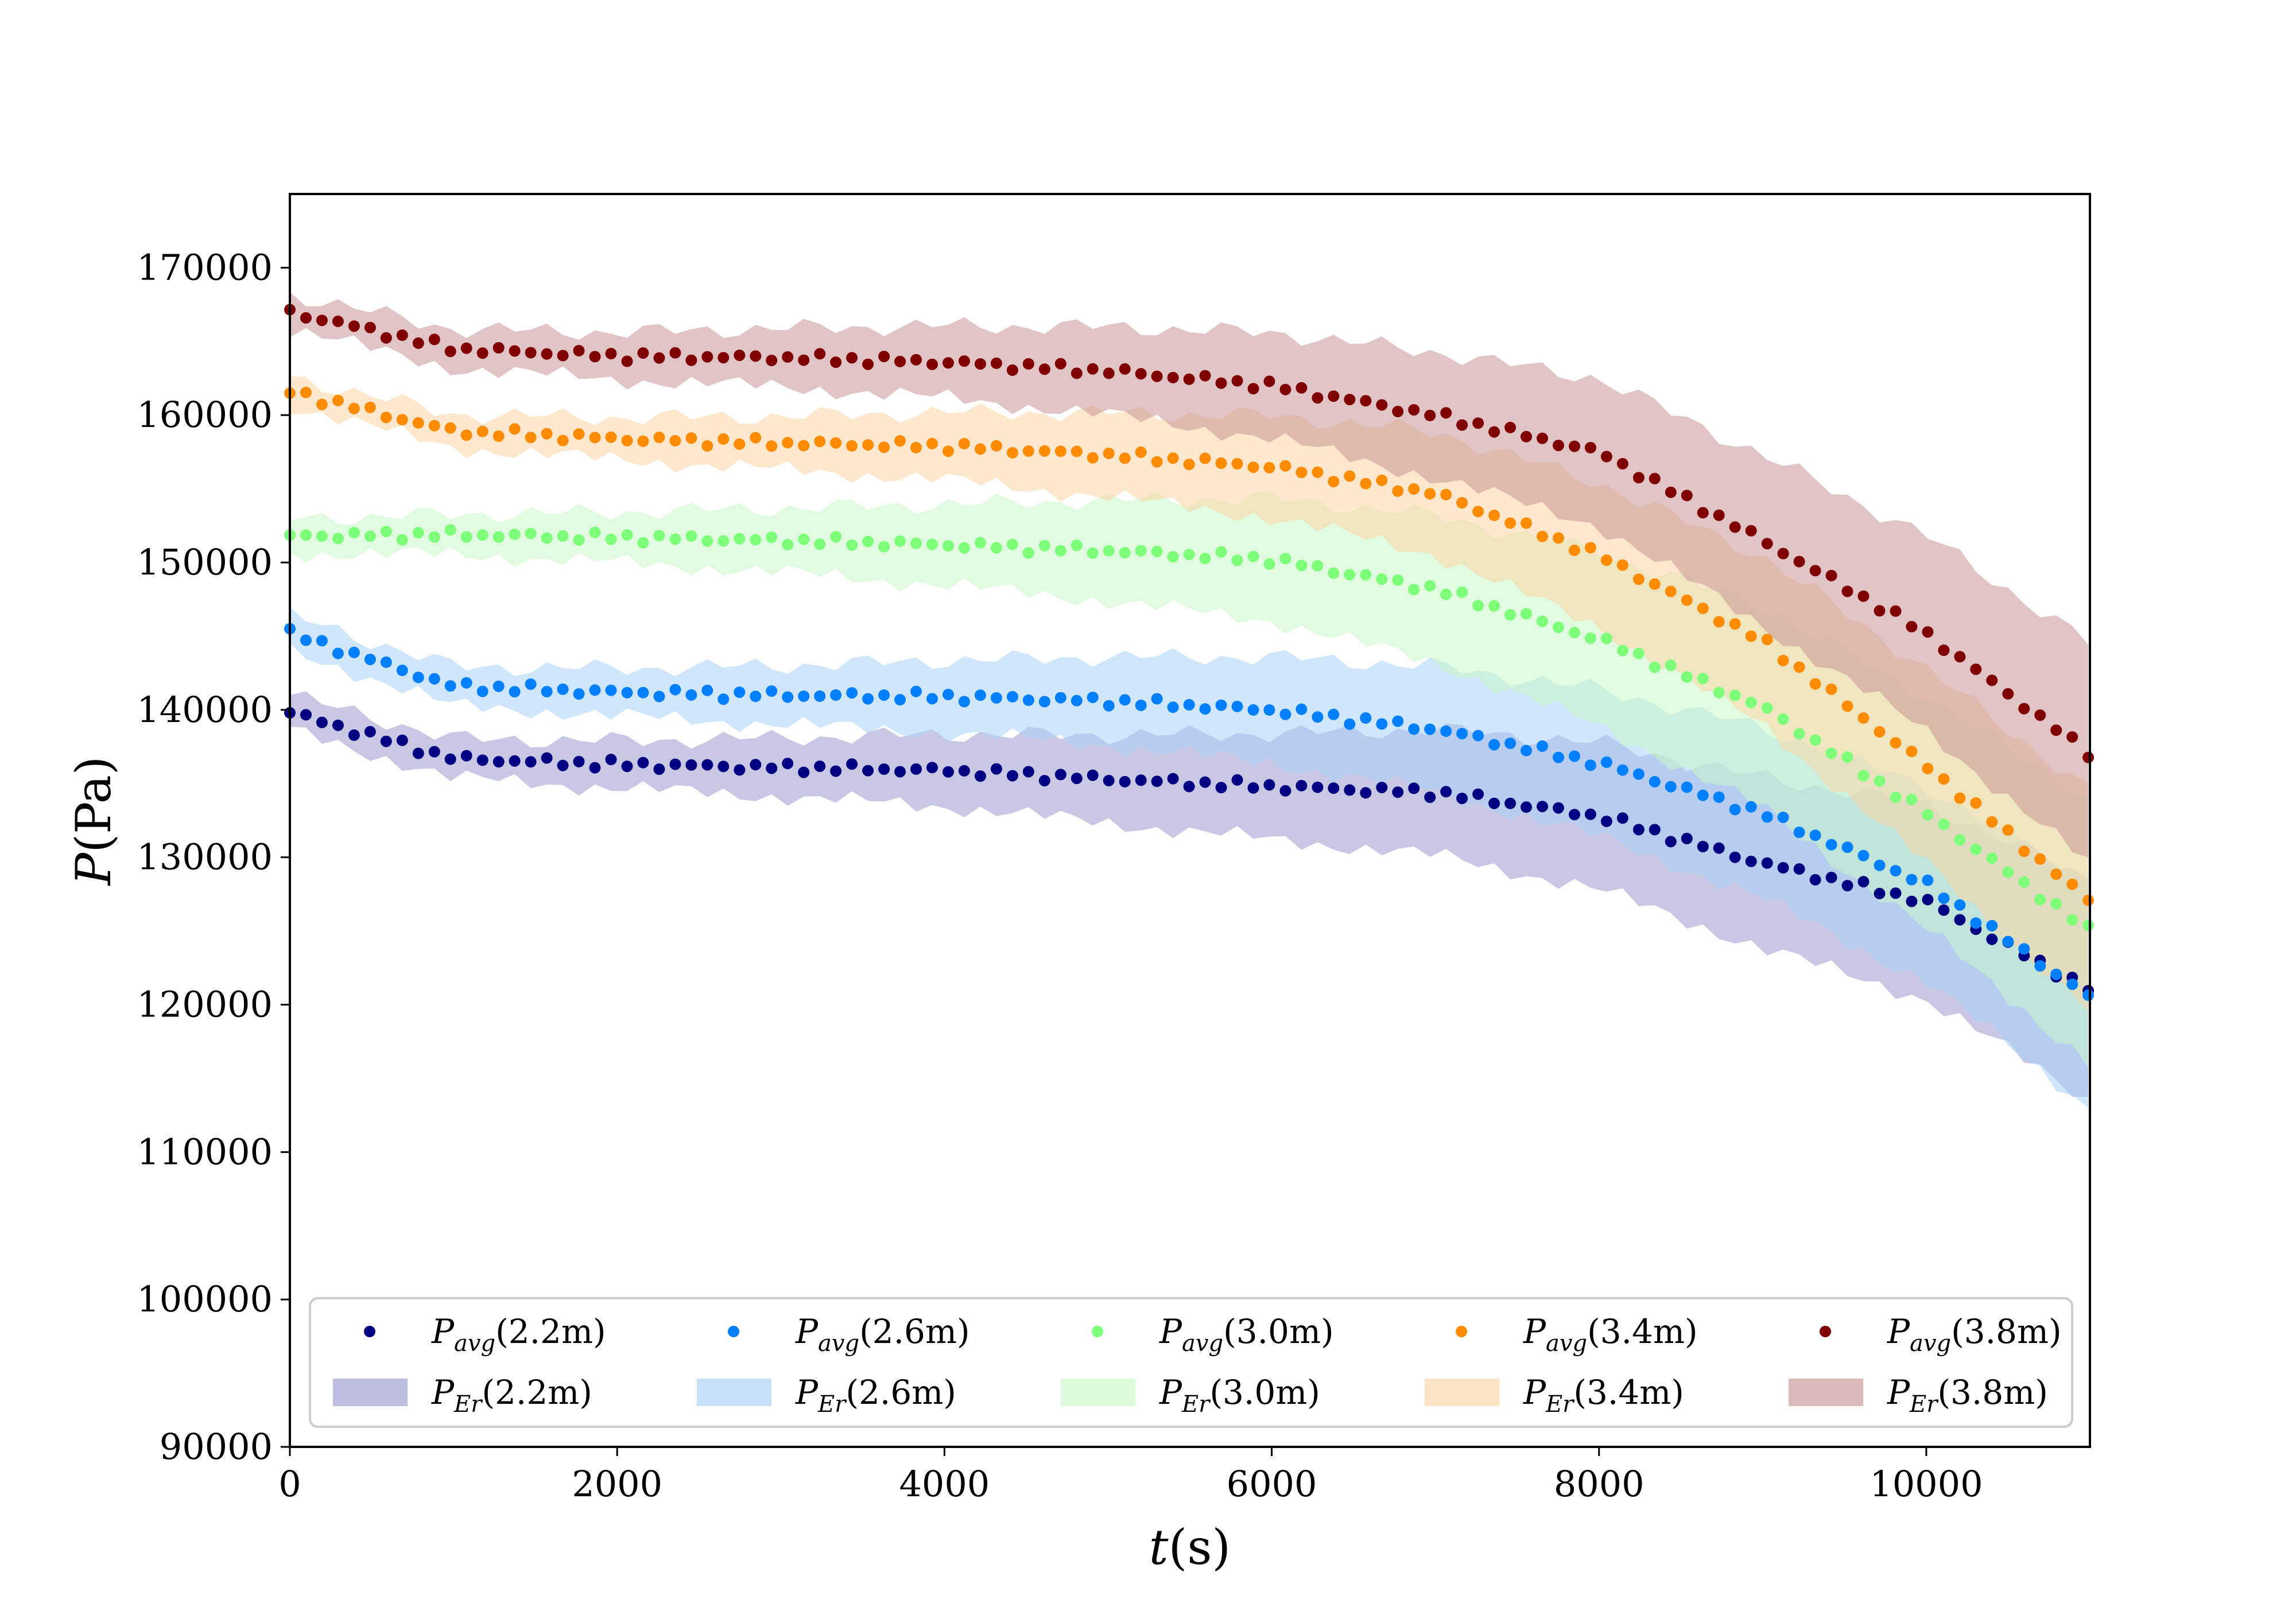  Describe the element at coordinates (1200, 1547) in the screenshot. I see `x-axis-label-unit: (s)` at that location.